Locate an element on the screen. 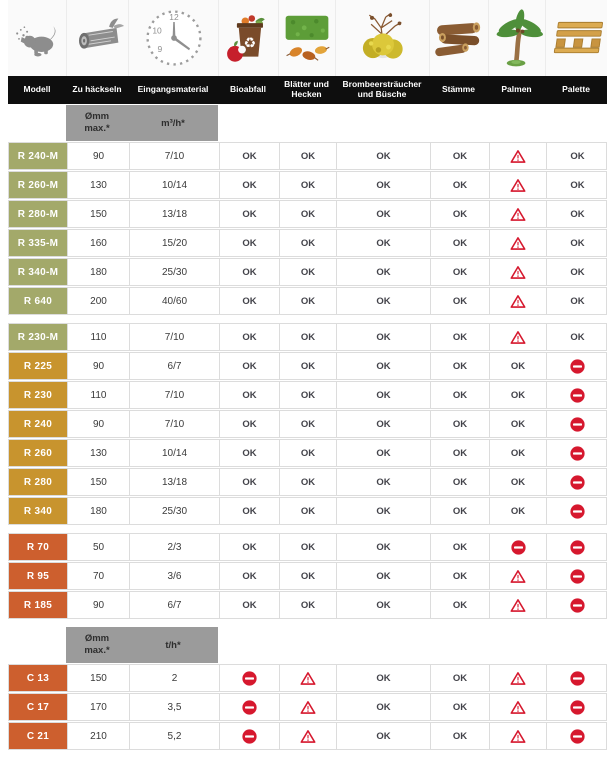  max-diameter-value: 200 is located at coordinates (98, 301).